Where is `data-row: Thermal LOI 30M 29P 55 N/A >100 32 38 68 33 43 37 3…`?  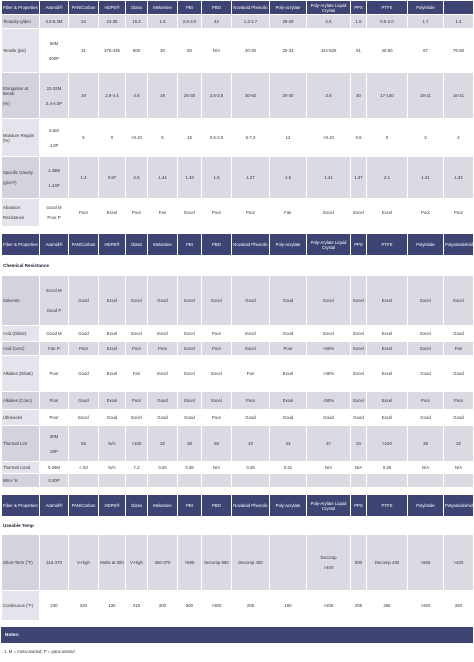
data-row: Thermal LOI 30M 29P 55 N/A >100 32 38 68 33 43 37 3… is located at coordinates (237, 443).